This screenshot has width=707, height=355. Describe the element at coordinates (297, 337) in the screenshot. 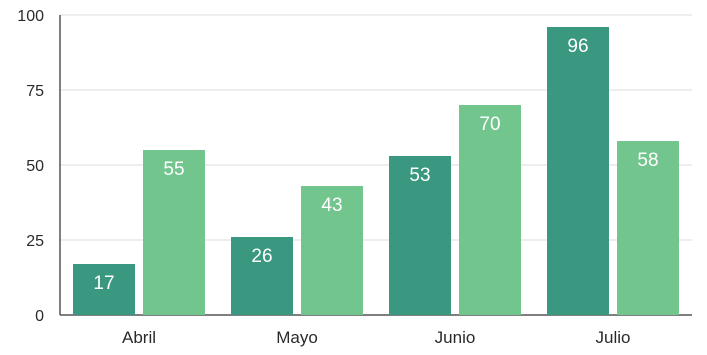

I see `x-category-label: Mayo` at that location.